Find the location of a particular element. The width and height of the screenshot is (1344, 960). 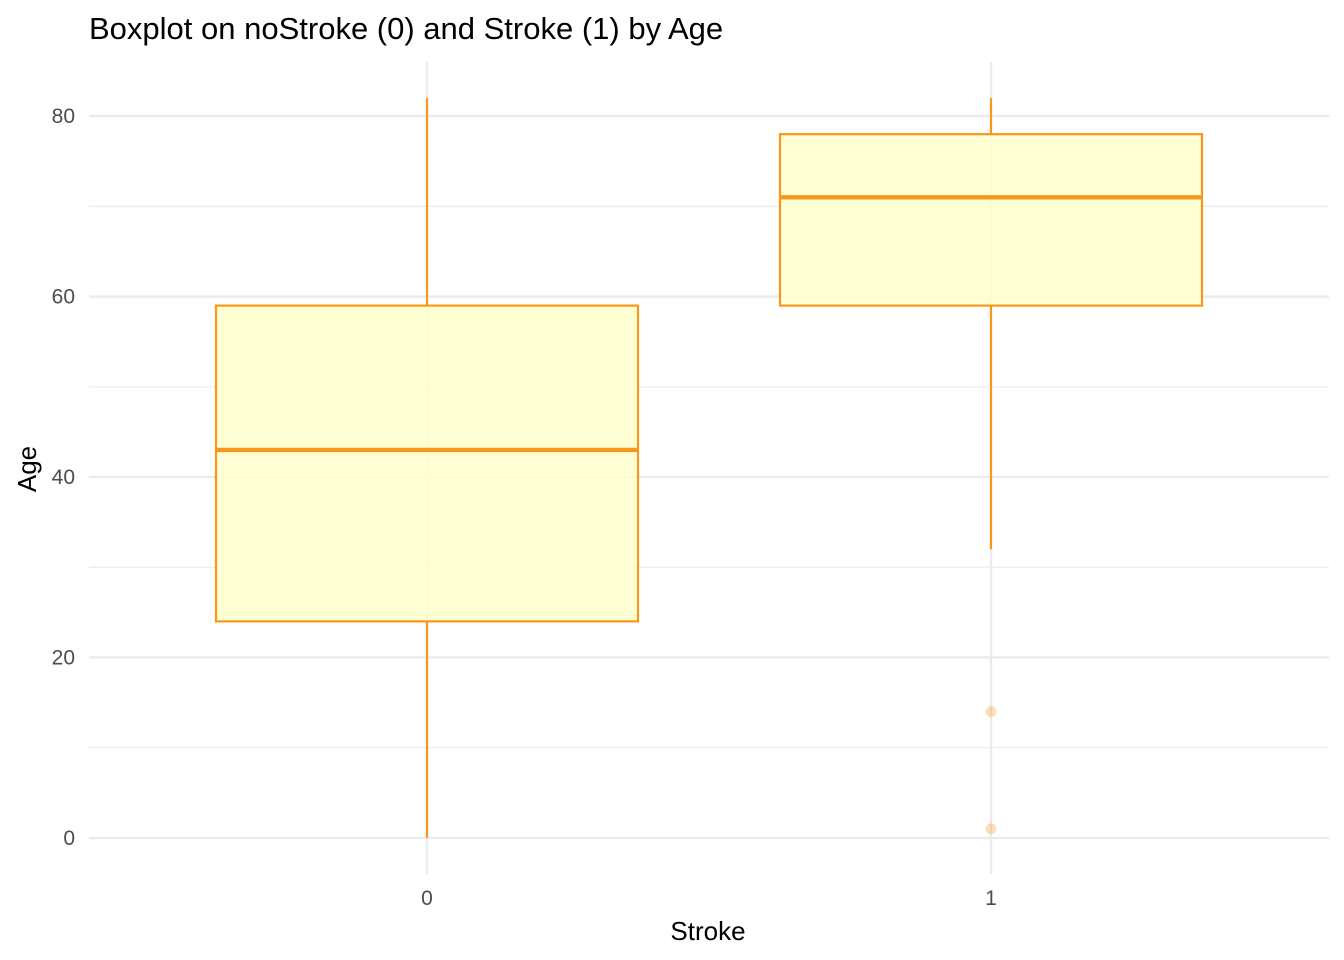

y-tick-label: 80 is located at coordinates (63, 116).